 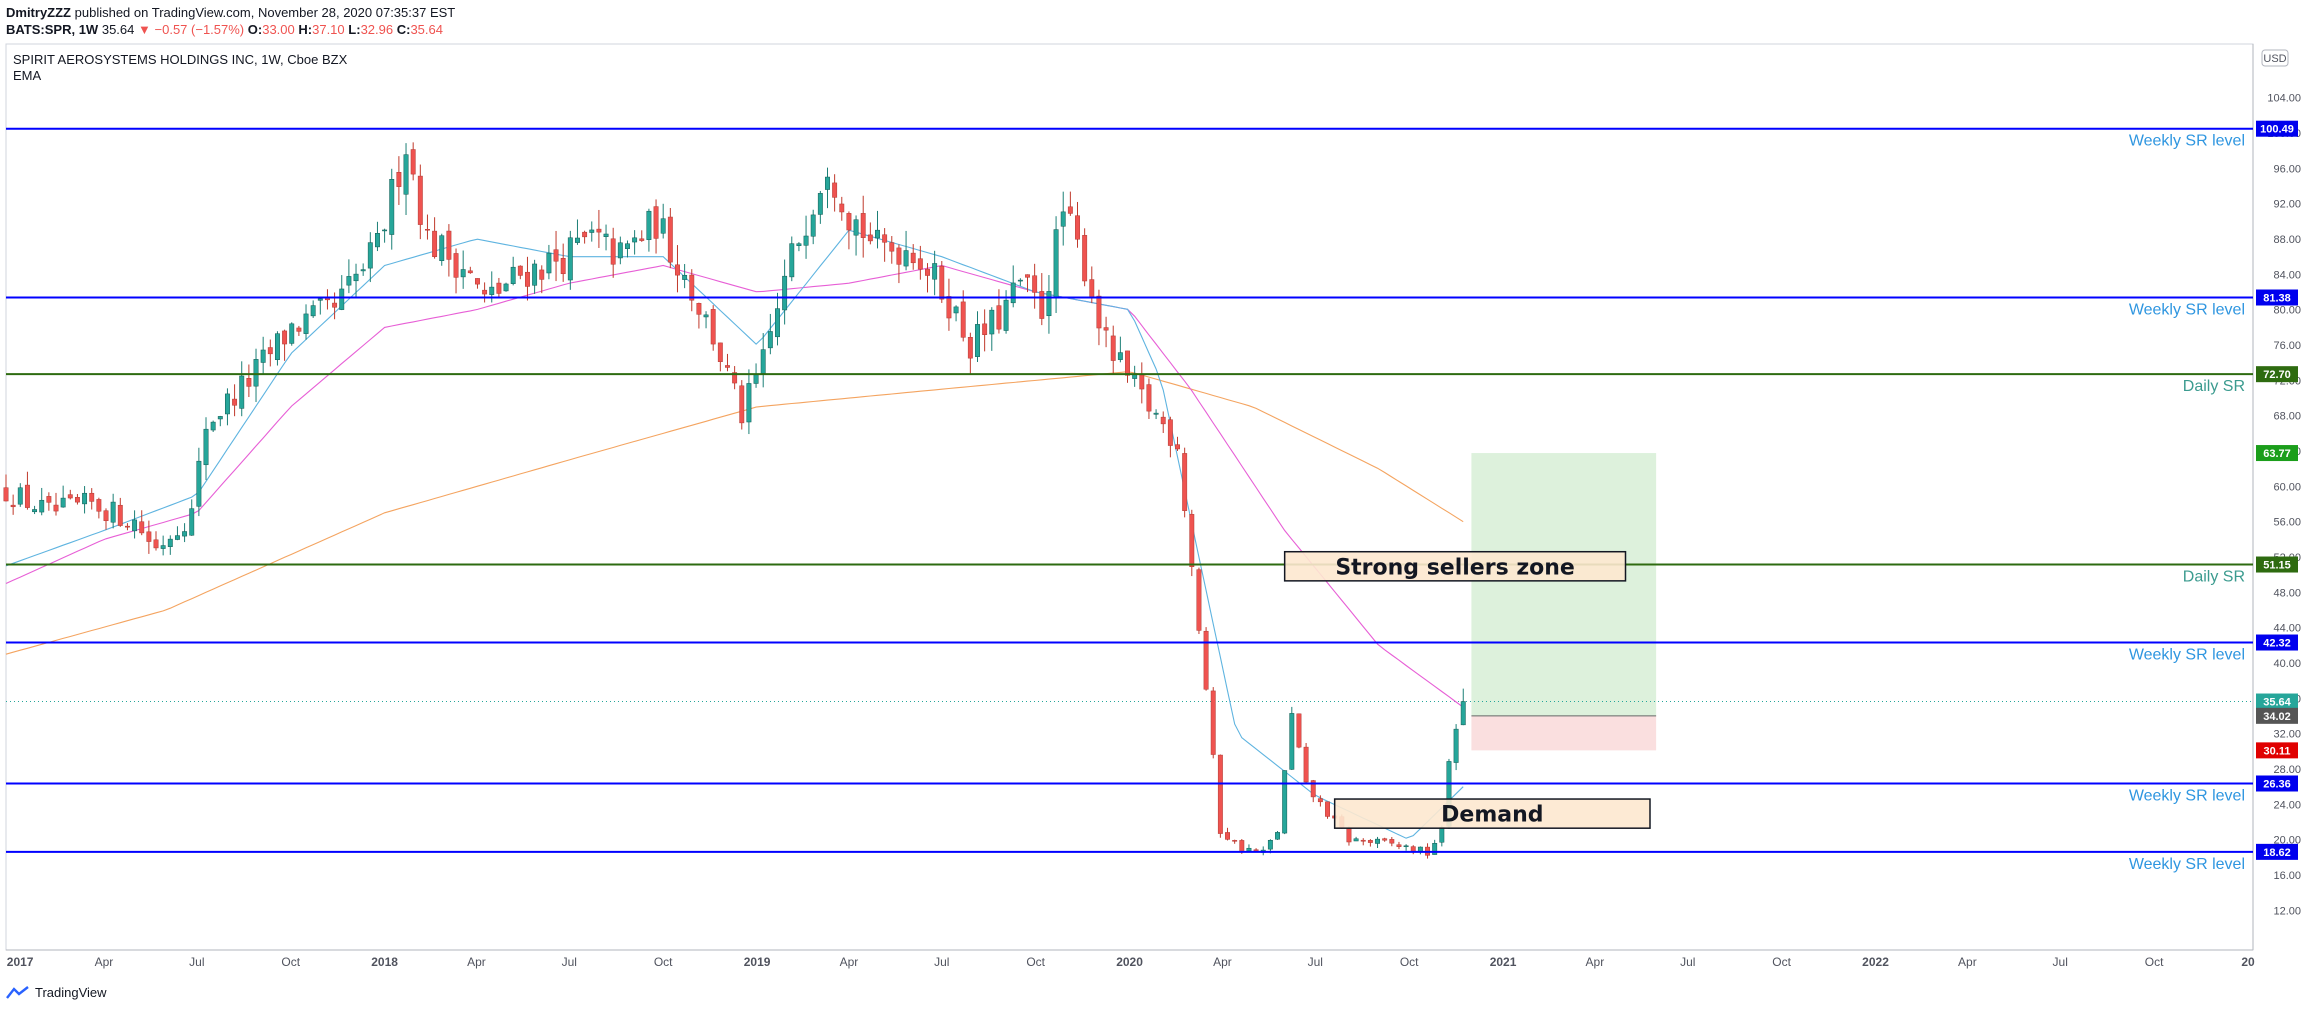 What do you see at coordinates (27, 75) in the screenshot?
I see `indicator-name: EMA` at bounding box center [27, 75].